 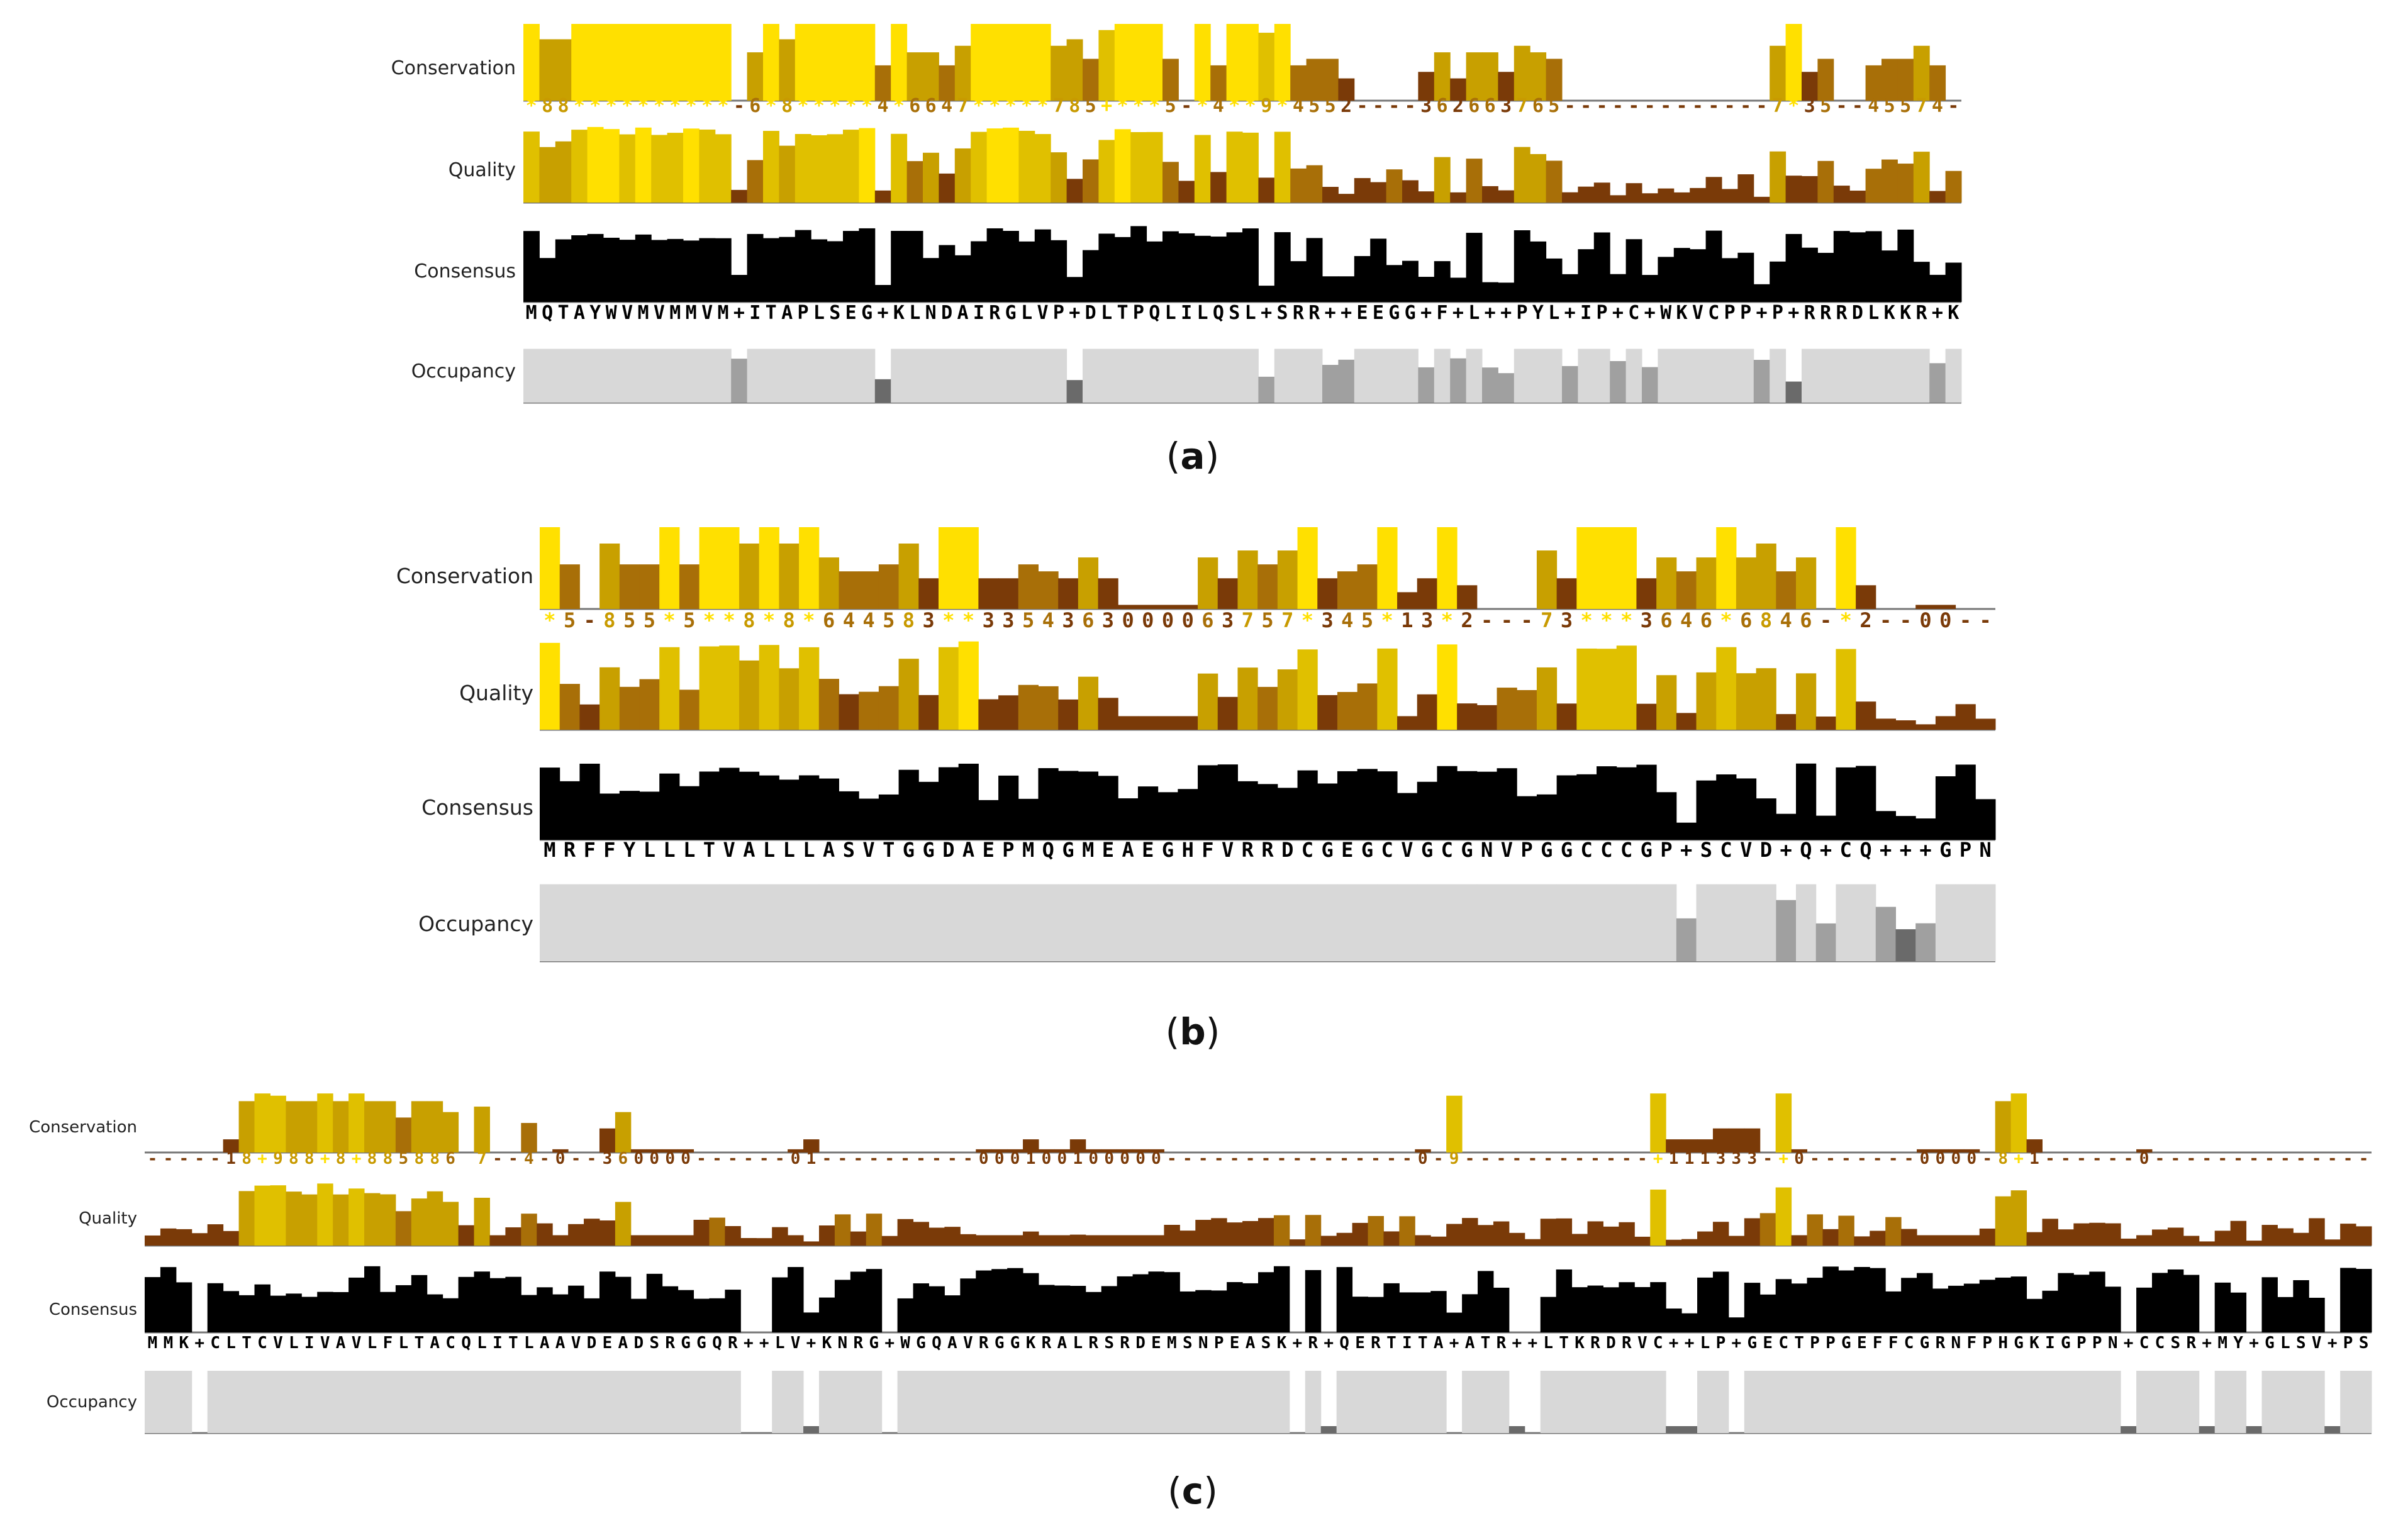 What do you see at coordinates (649, 620) in the screenshot?
I see `conservation-score: 5` at bounding box center [649, 620].